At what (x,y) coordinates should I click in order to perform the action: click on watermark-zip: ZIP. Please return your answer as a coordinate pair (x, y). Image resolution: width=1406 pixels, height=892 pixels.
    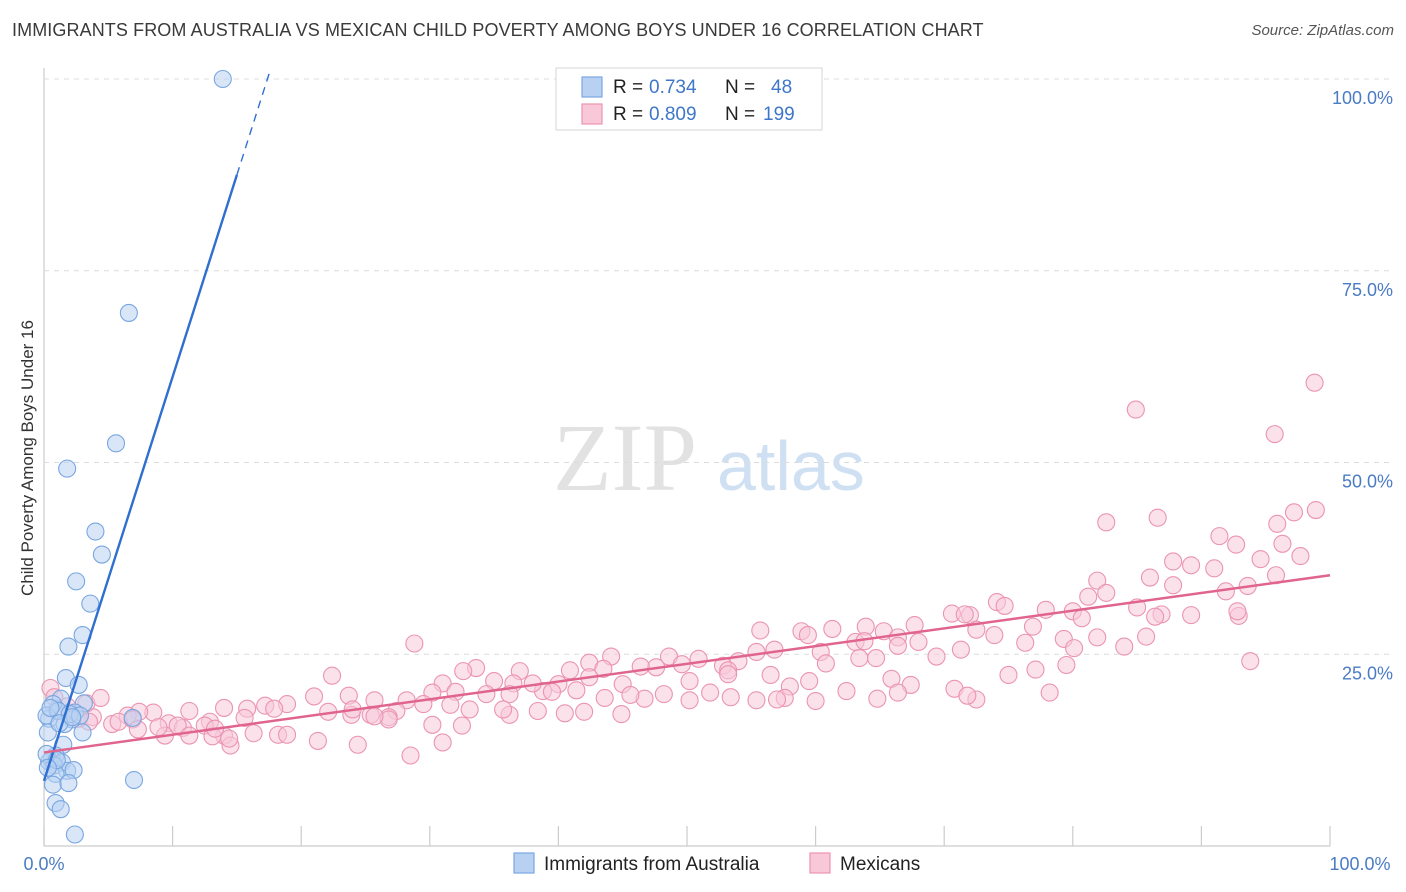
    Looking at the image, I should click on (625, 457).